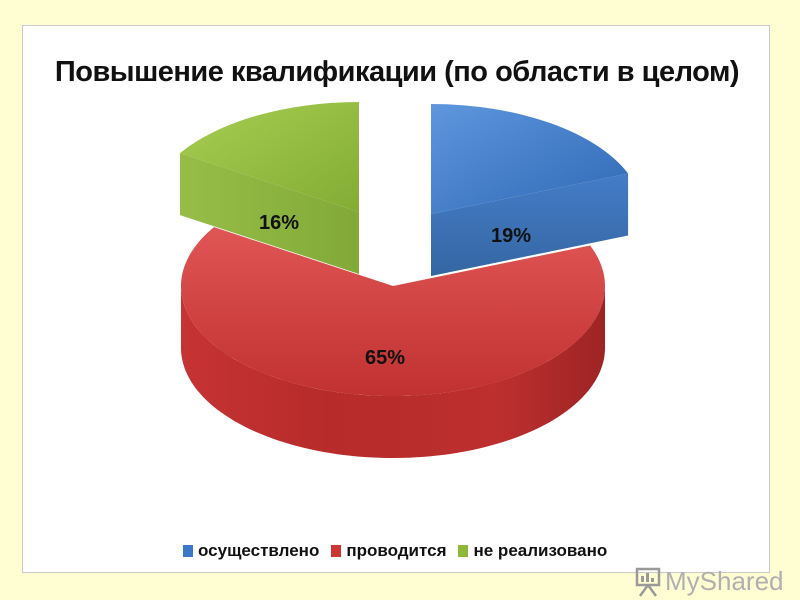  I want to click on data-label-3: 16%, so click(279, 223).